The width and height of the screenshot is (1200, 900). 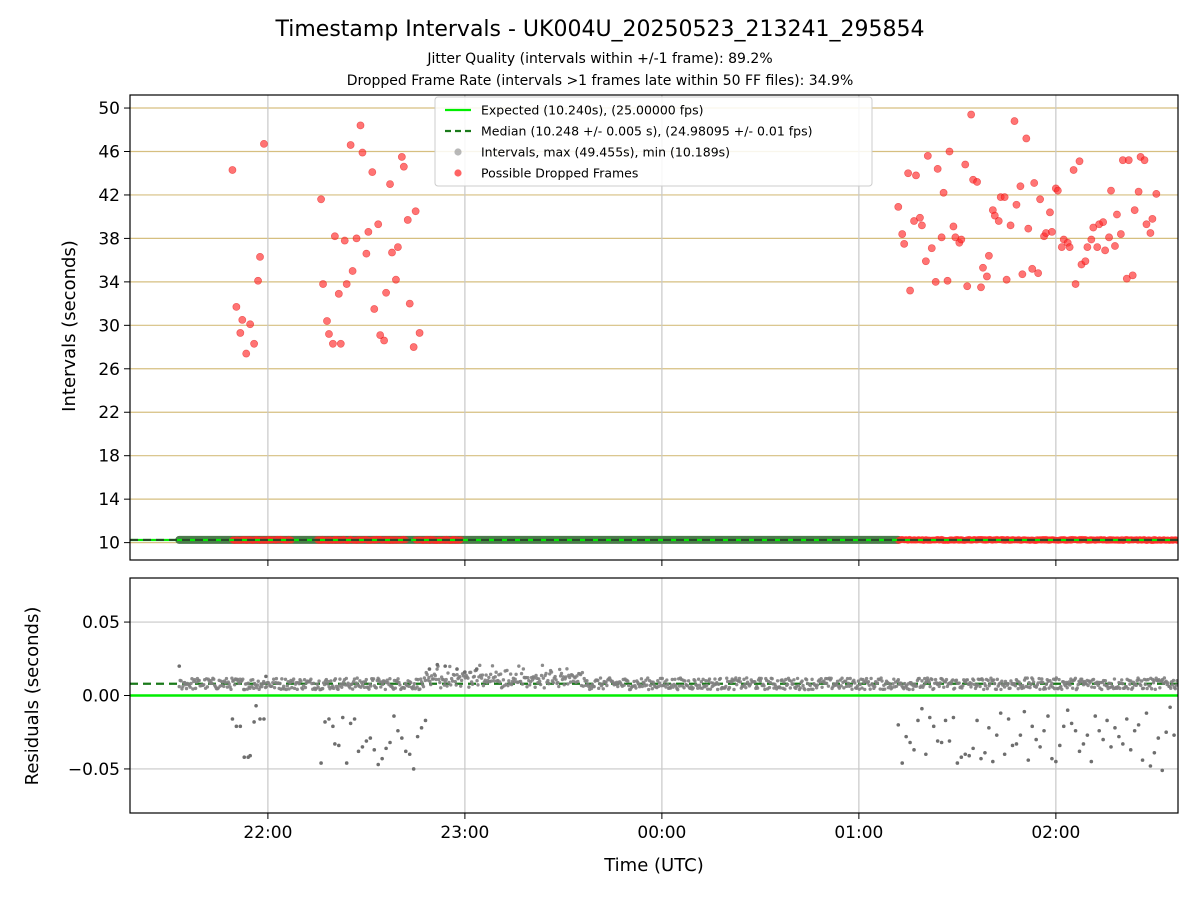 I want to click on top-y-tick-label: 10, so click(x=109, y=544).